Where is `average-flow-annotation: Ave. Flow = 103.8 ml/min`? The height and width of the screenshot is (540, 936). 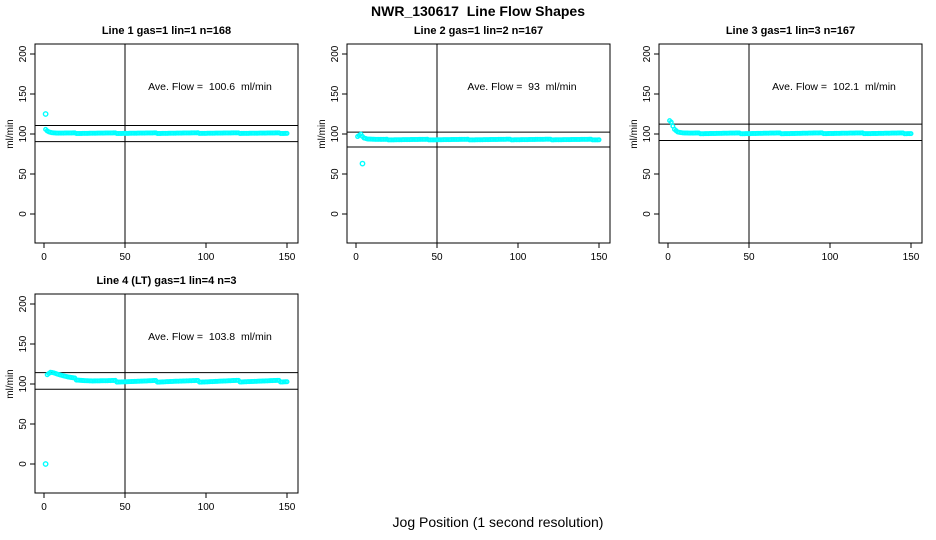 average-flow-annotation: Ave. Flow = 103.8 ml/min is located at coordinates (210, 337).